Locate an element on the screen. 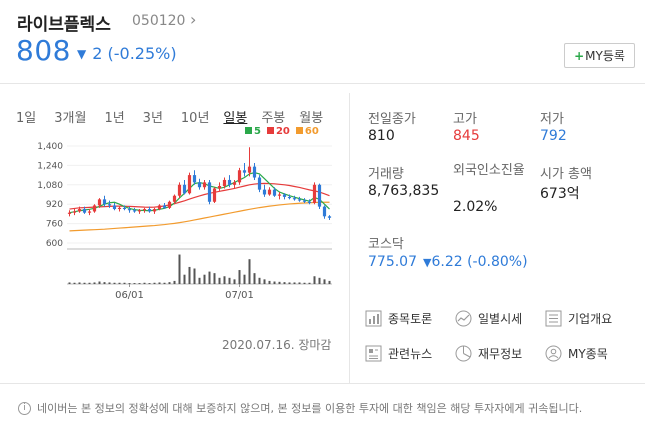 This screenshot has height=432, width=645. legend-ma20: 20 is located at coordinates (278, 131).